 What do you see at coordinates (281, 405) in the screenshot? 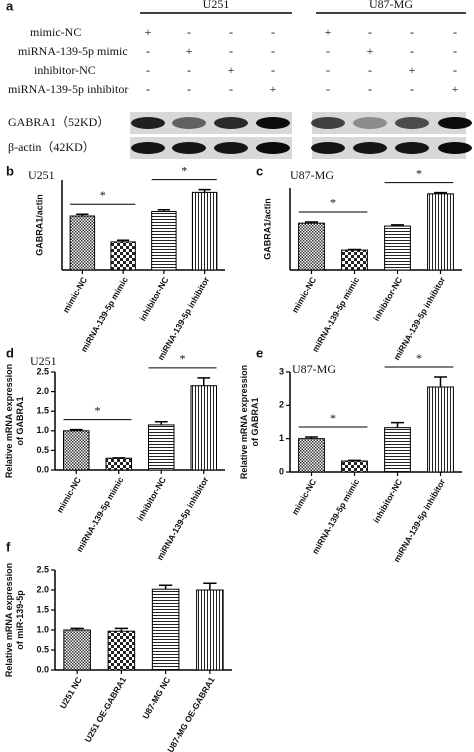
I see `y-tick-label: 2` at bounding box center [281, 405].